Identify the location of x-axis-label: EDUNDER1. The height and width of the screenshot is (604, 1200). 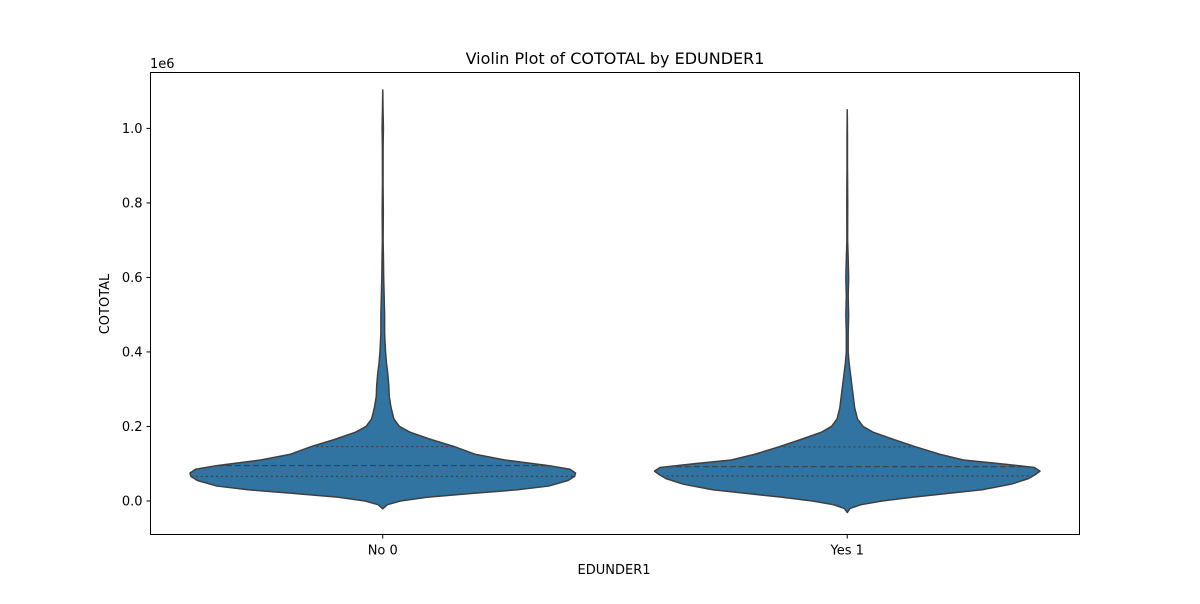
(614, 570).